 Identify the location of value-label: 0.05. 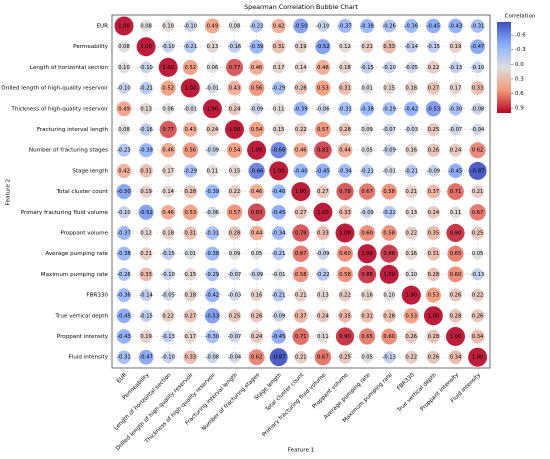
(367, 151).